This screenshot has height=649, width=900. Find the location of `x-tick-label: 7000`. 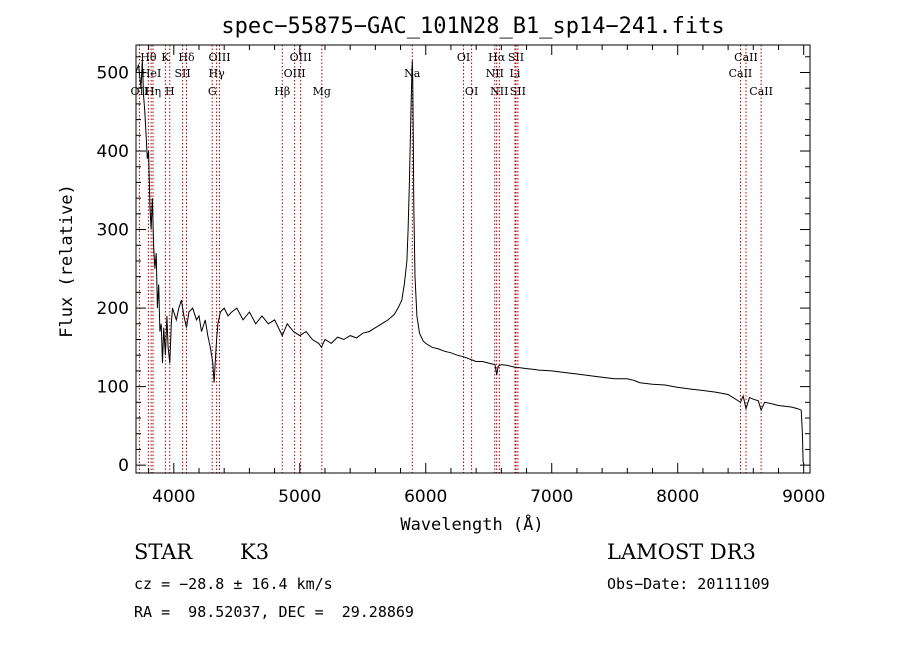

x-tick-label: 7000 is located at coordinates (551, 497).